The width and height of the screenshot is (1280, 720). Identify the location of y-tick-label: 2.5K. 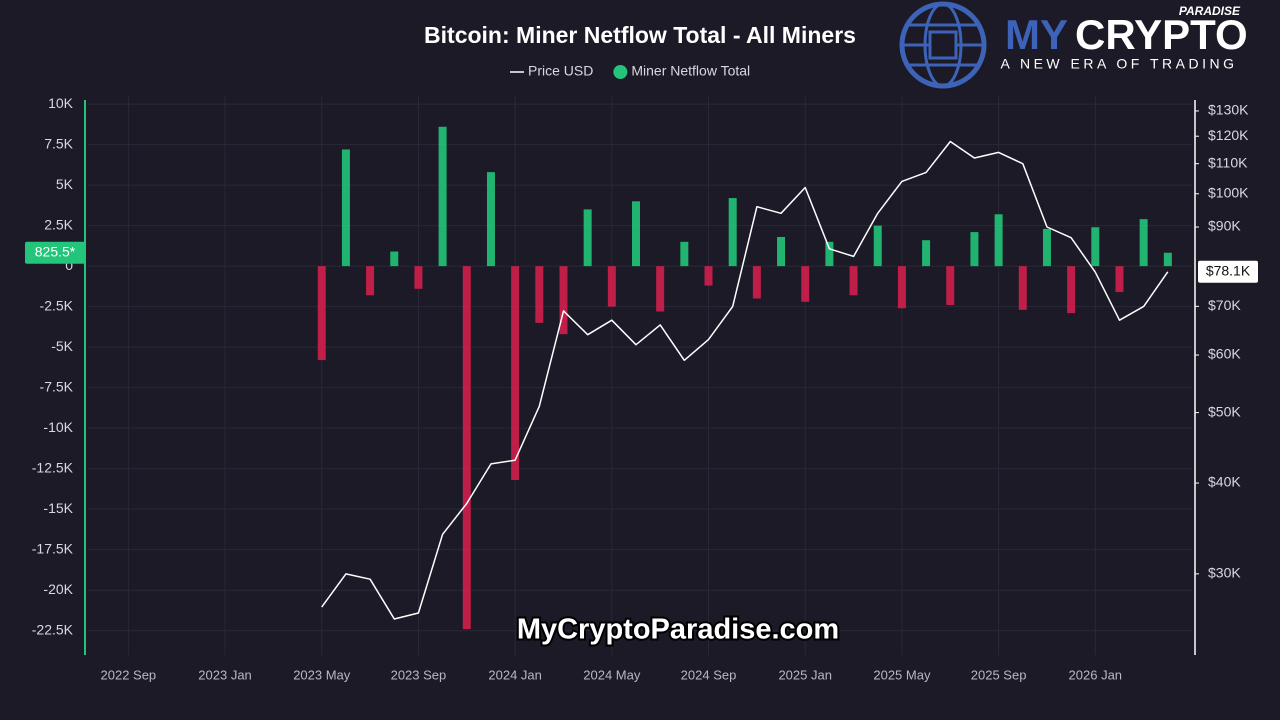
(58, 224).